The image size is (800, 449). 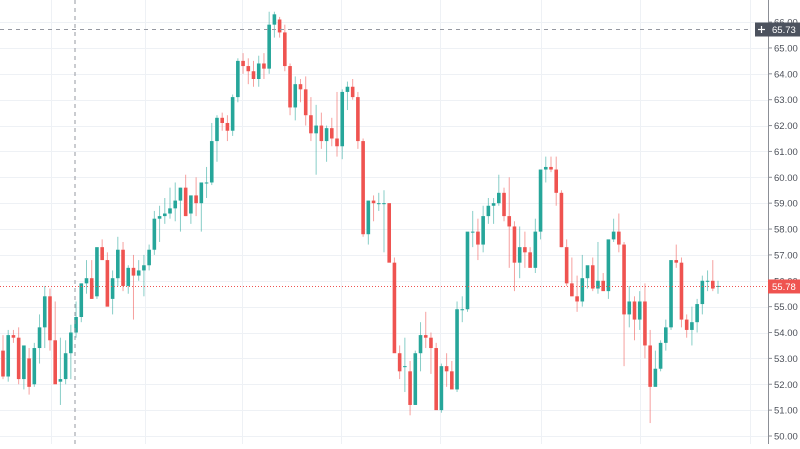 What do you see at coordinates (786, 230) in the screenshot?
I see `price-tick-label: 58.00` at bounding box center [786, 230].